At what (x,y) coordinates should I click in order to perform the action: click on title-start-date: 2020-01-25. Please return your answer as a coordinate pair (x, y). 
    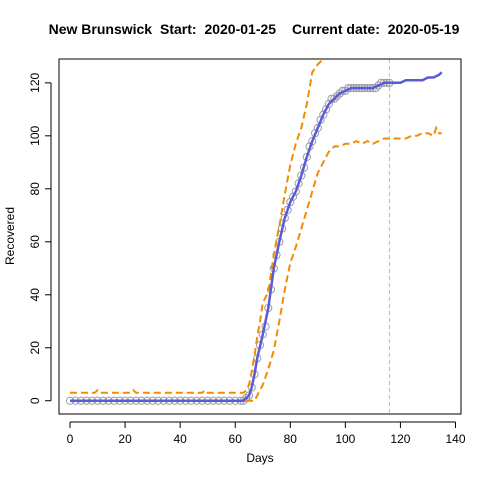
    Looking at the image, I should click on (240, 29).